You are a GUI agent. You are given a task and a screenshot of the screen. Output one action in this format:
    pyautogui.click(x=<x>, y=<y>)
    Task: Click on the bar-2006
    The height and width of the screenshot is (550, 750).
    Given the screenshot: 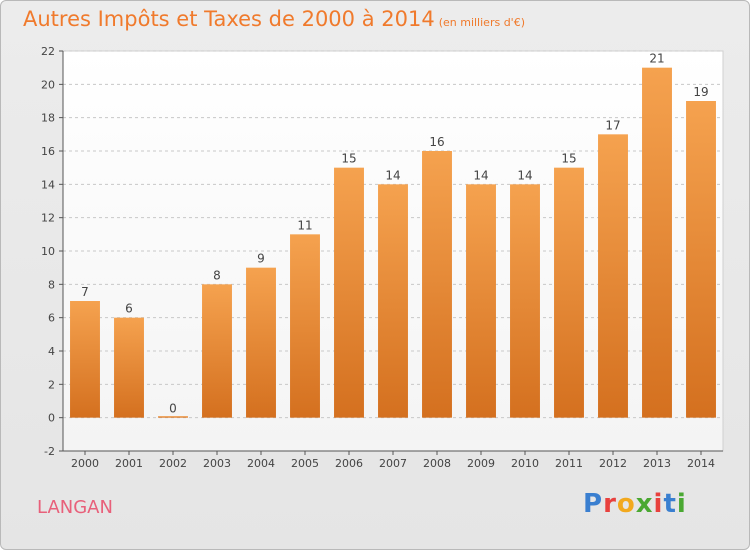 What is the action you would take?
    pyautogui.click(x=349, y=292)
    